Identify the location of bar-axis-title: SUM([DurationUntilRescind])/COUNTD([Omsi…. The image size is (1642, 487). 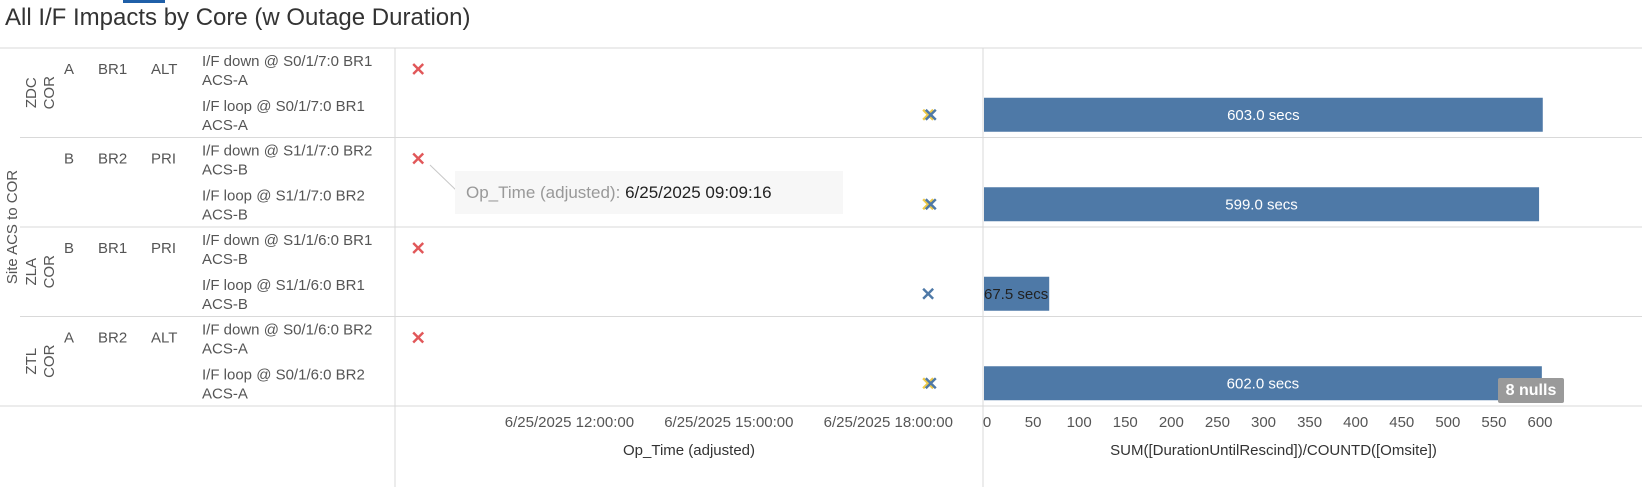
(1273, 450).